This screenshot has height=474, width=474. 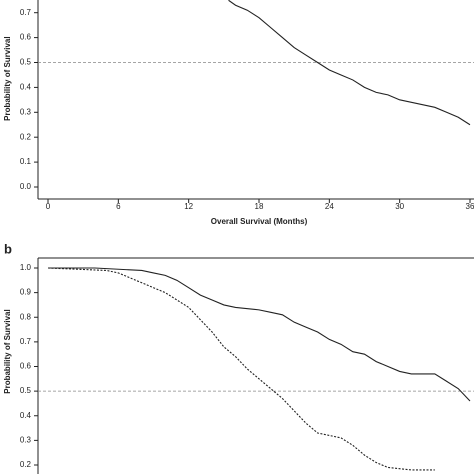 I want to click on y-tick-label: 0.0, so click(x=26, y=186).